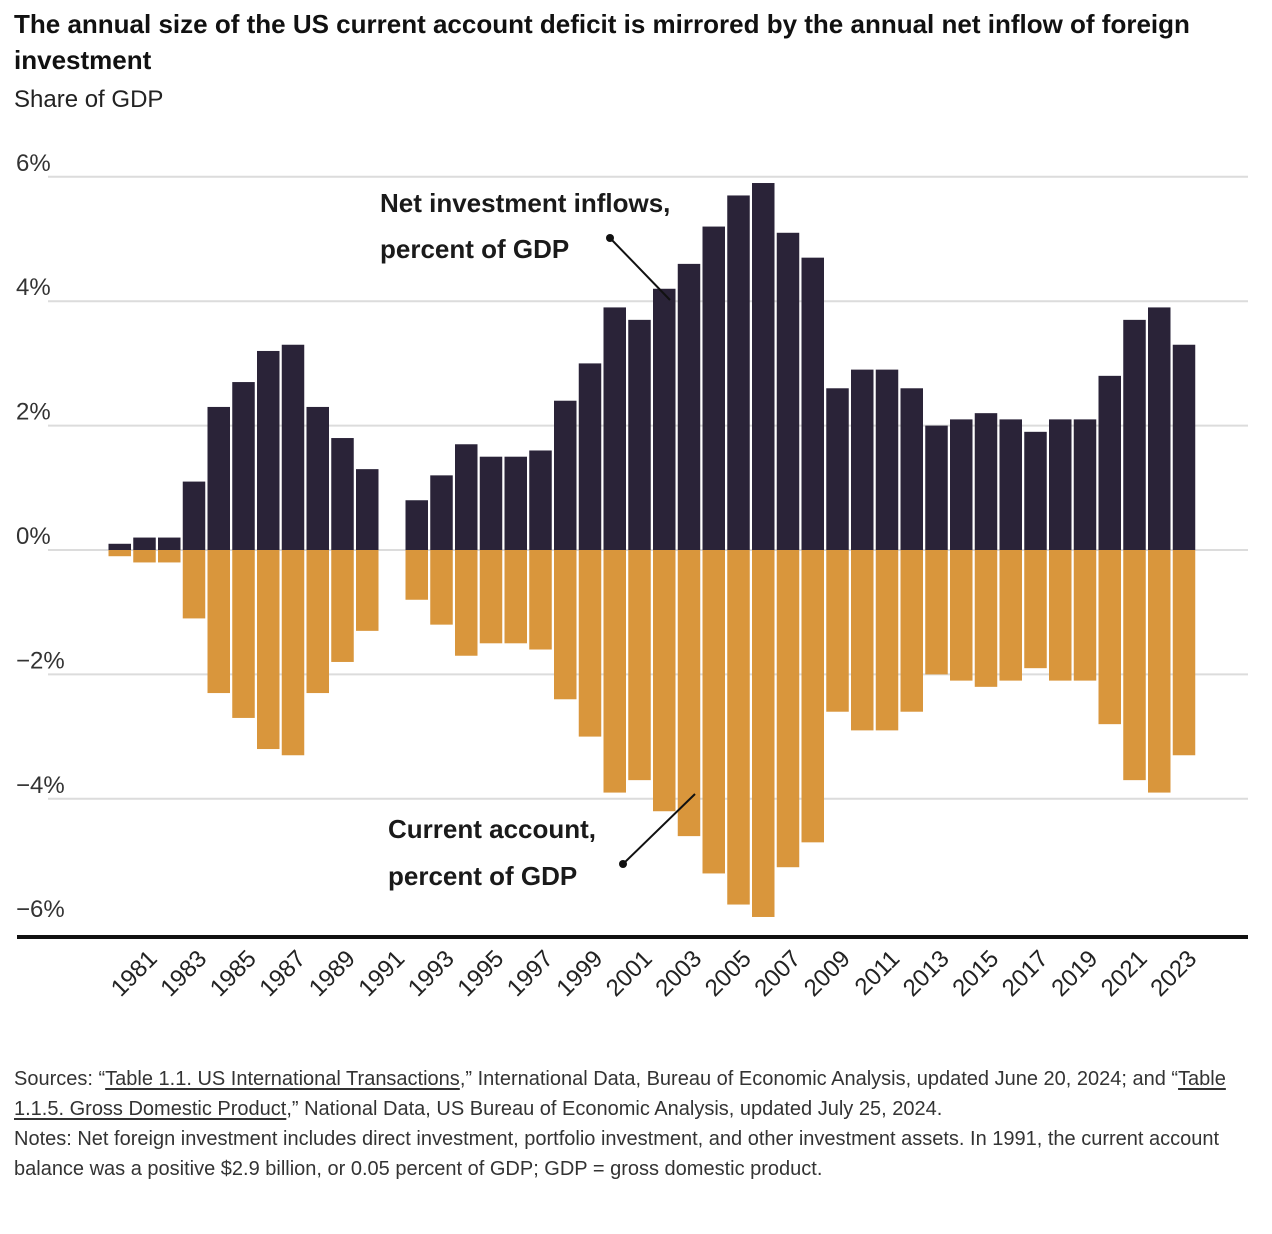 This screenshot has height=1234, width=1272. I want to click on x-tick-label: 2015, so click(975, 973).